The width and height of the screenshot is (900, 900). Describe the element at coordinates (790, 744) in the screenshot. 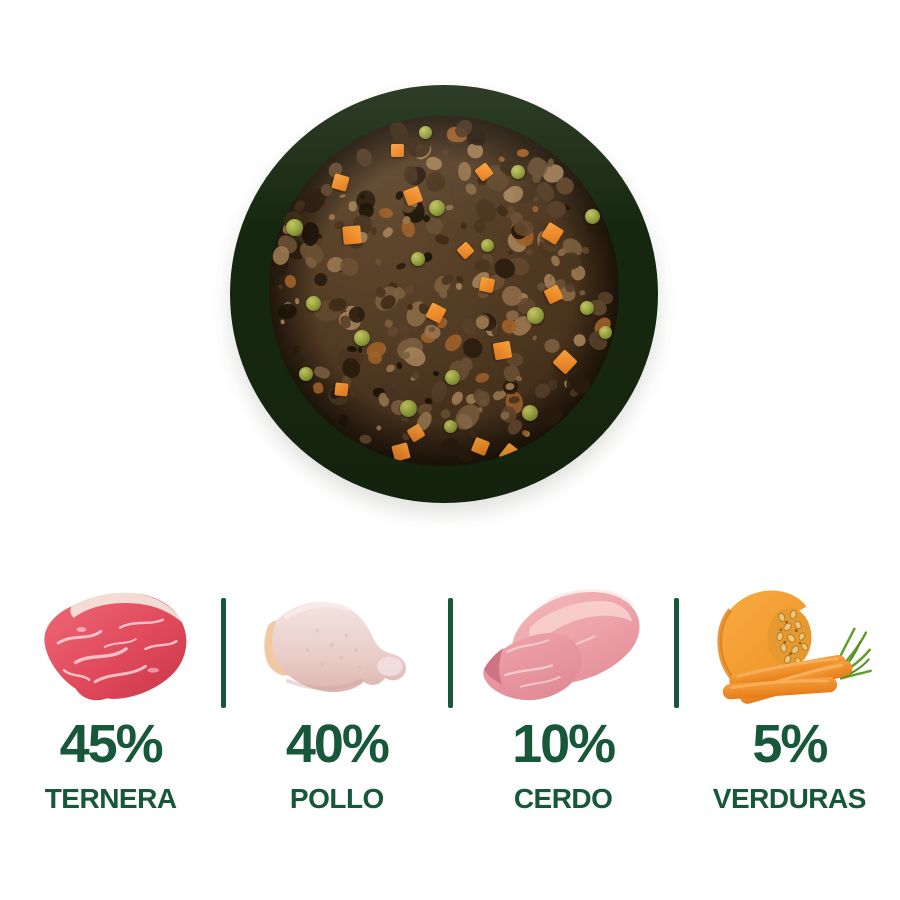

I see `ingredient-percent: 5%` at that location.